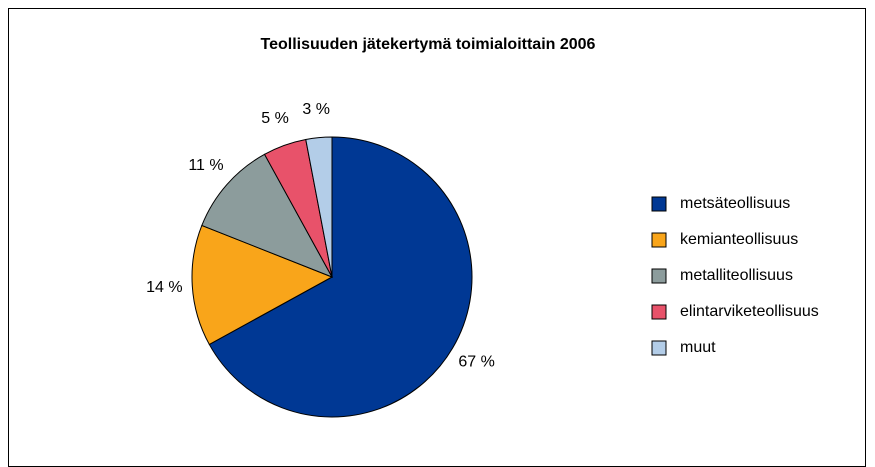 This screenshot has width=875, height=467. What do you see at coordinates (316, 109) in the screenshot?
I see `data-label: 3 %` at bounding box center [316, 109].